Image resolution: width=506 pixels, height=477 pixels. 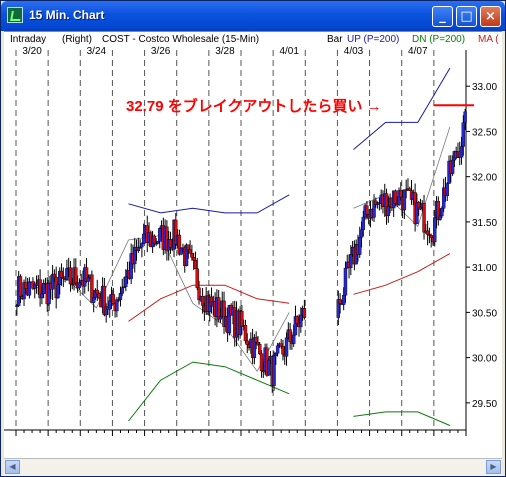 What do you see at coordinates (253, 16) in the screenshot?
I see `title-bar: 15 Min. Chart _ □ ×` at bounding box center [253, 16].